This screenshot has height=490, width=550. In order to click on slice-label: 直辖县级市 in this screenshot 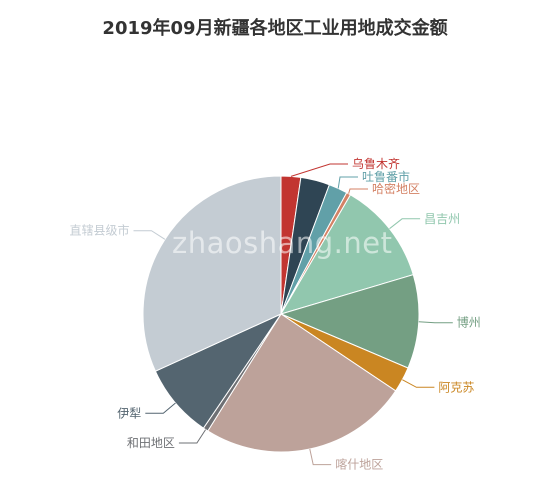, I will do `click(99, 230)`.